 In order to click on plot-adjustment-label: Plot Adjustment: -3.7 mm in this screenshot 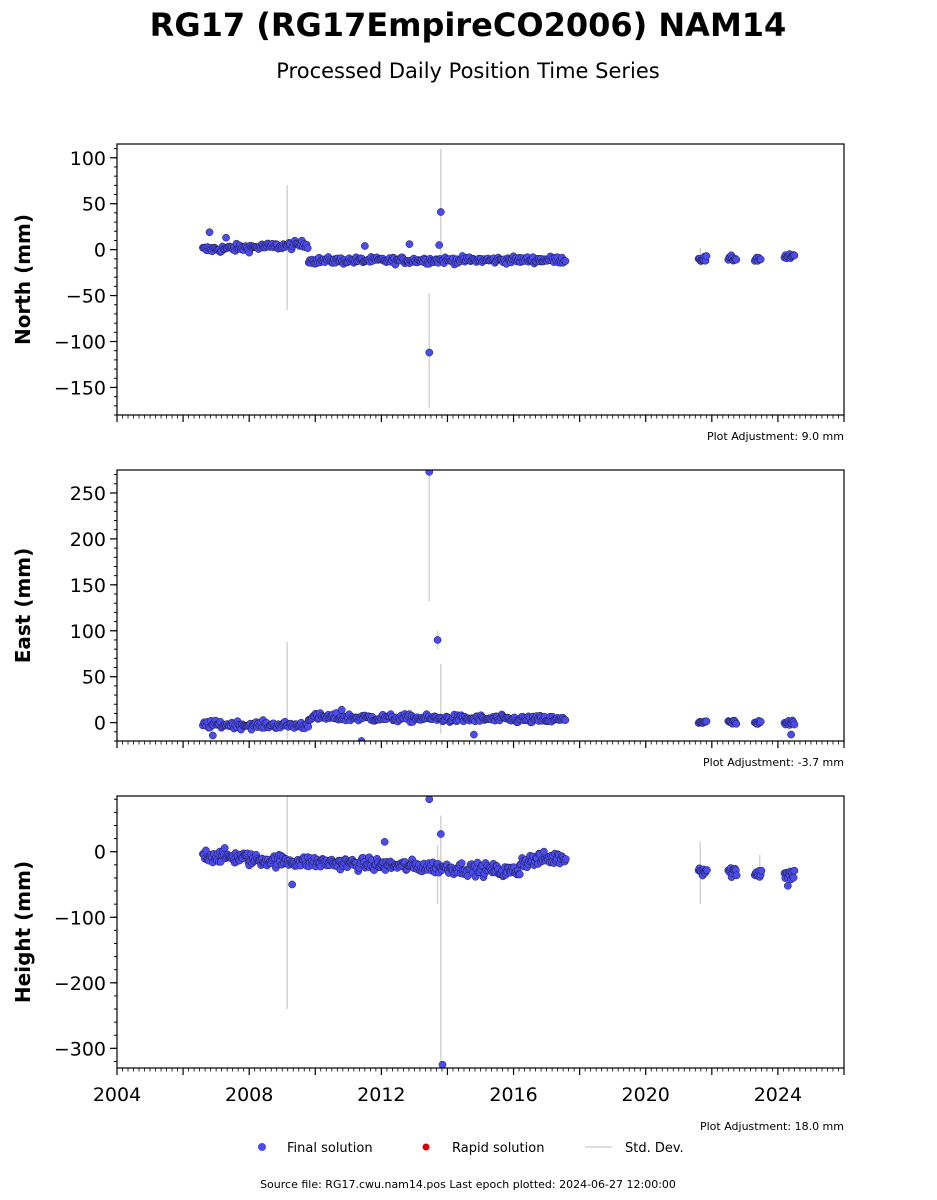, I will do `click(773, 762)`.